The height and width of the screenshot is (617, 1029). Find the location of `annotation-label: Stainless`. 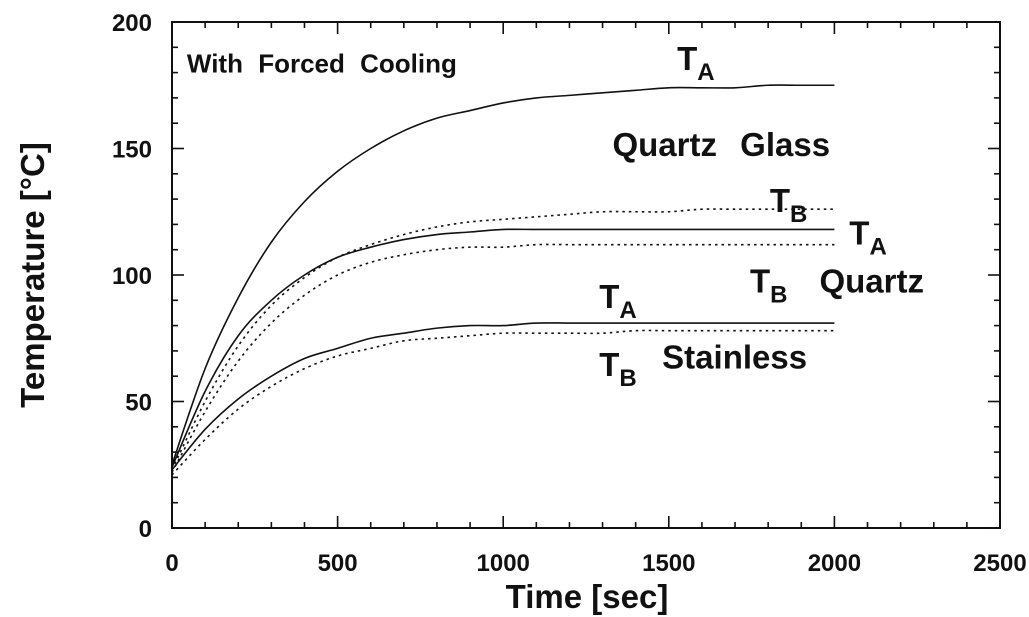

annotation-label: Stainless is located at coordinates (734, 357).